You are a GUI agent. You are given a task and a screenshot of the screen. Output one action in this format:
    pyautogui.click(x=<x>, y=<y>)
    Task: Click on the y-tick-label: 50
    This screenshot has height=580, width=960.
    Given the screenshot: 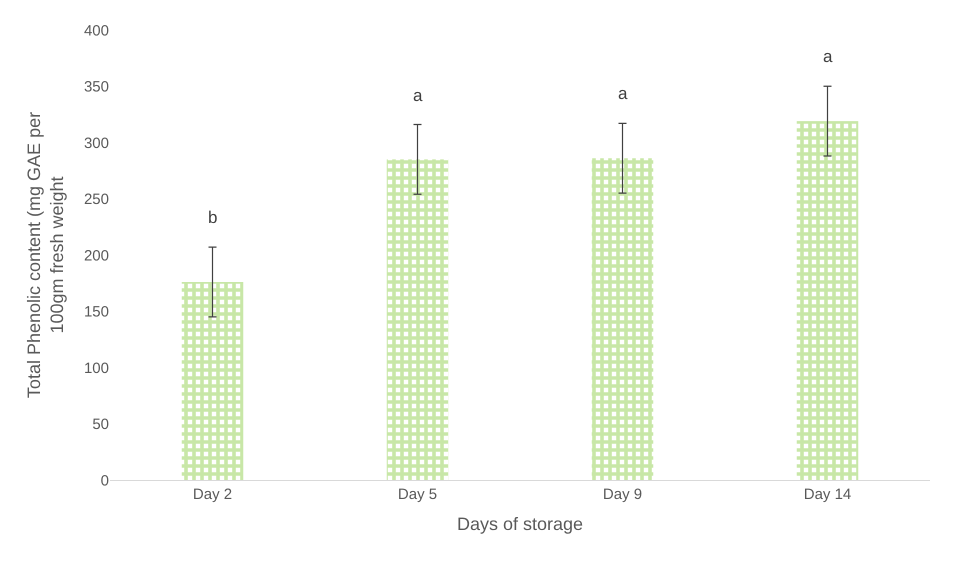 What is the action you would take?
    pyautogui.click(x=100, y=424)
    